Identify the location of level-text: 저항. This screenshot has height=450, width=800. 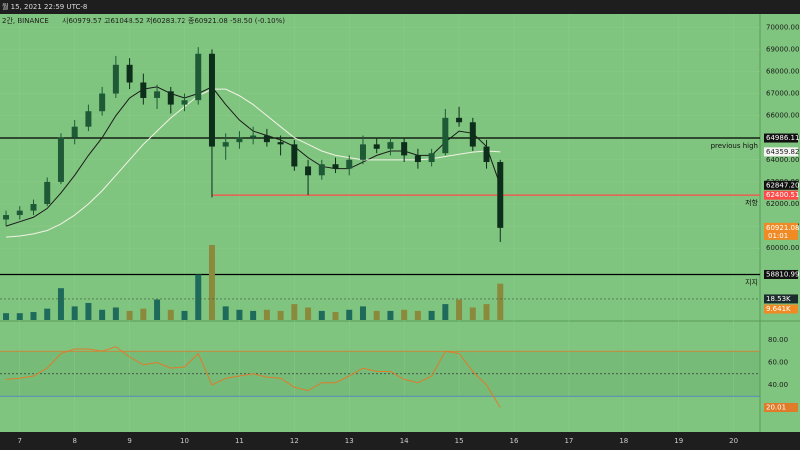
(751, 202).